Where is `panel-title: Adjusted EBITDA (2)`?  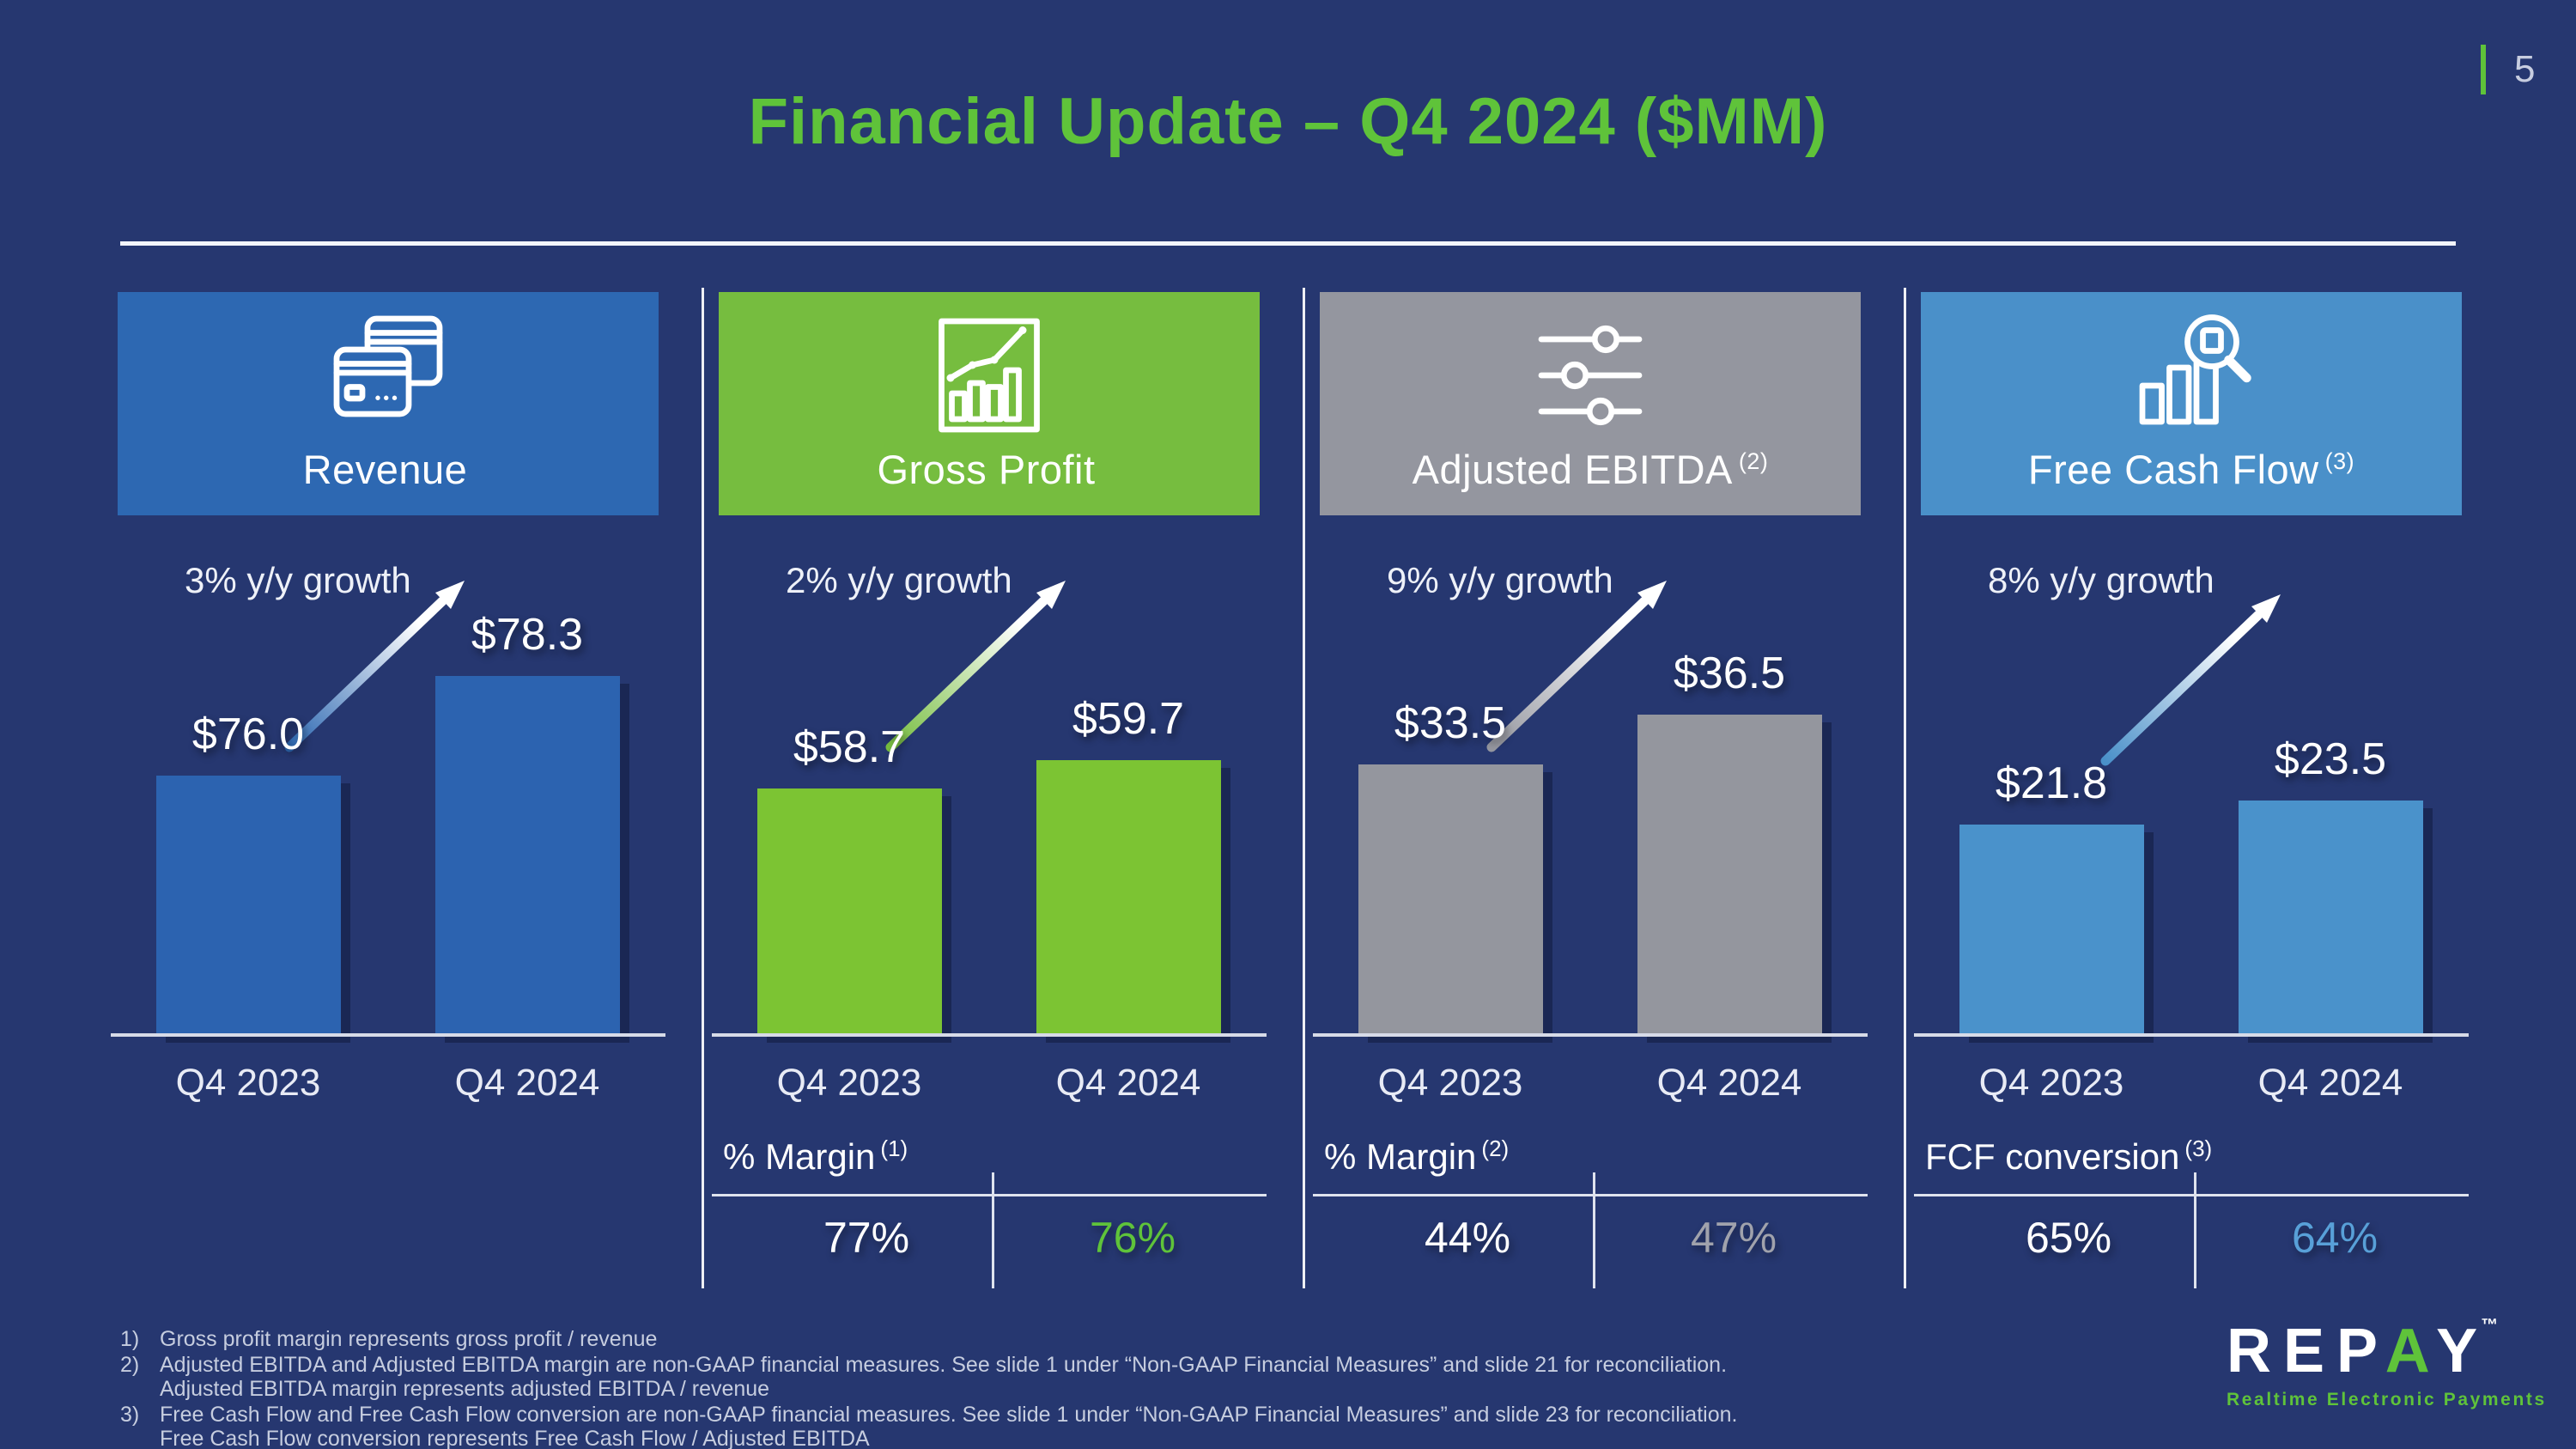 panel-title: Adjusted EBITDA (2) is located at coordinates (1590, 469).